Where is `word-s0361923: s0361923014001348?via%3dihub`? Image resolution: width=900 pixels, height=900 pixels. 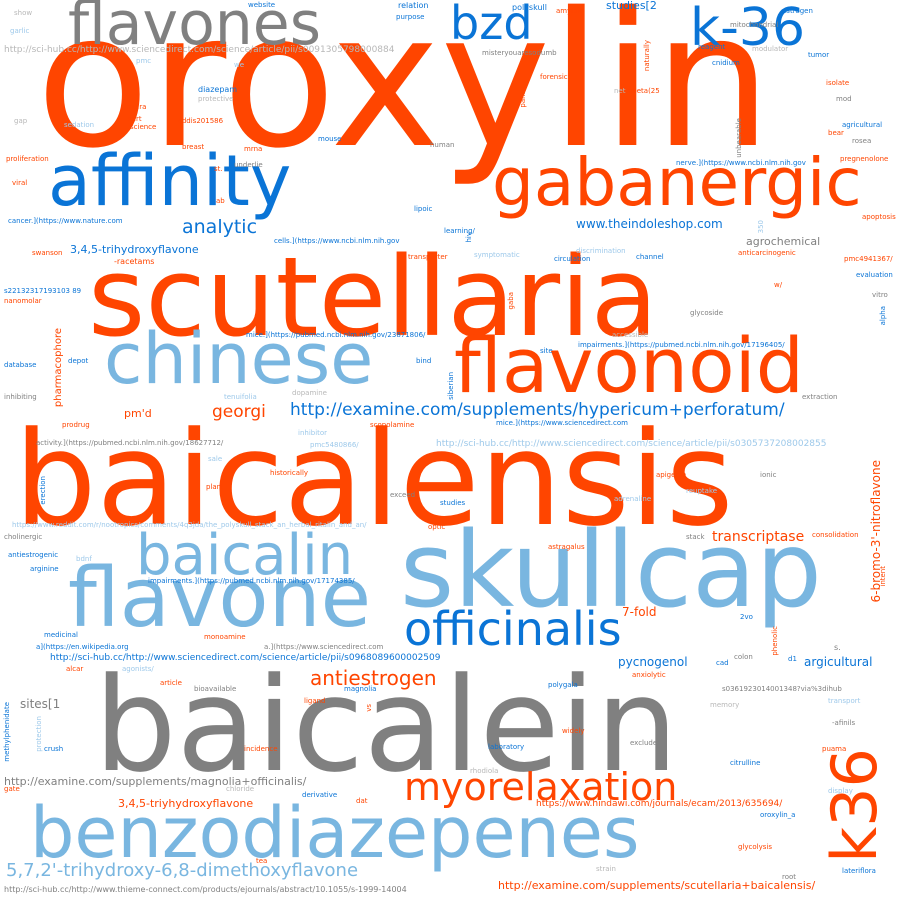 word-s0361923: s0361923014001348?via%3dihub is located at coordinates (782, 689).